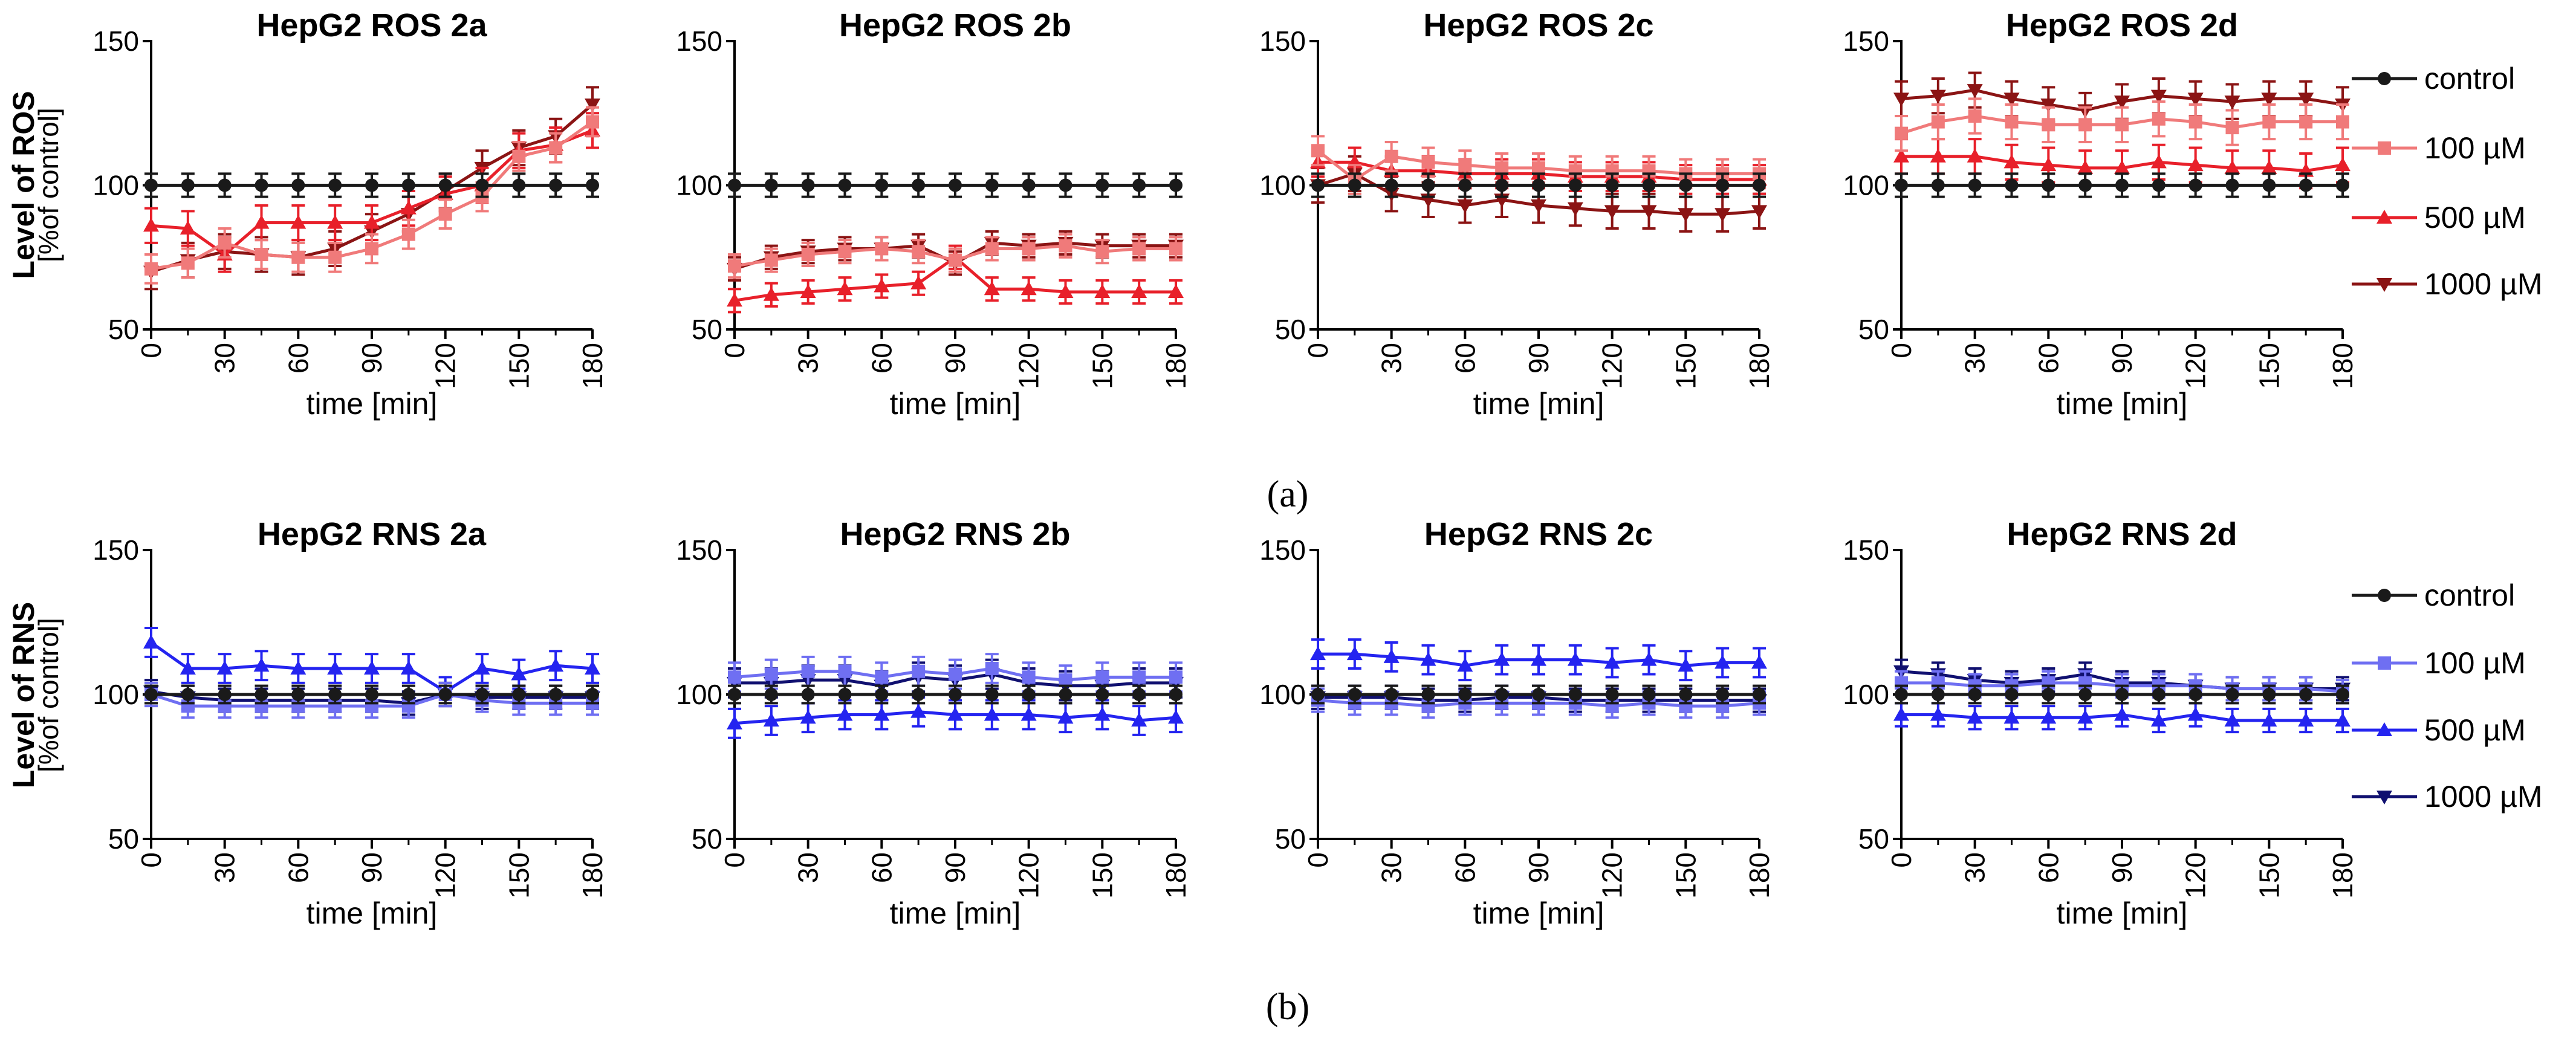 Image resolution: width=2576 pixels, height=1039 pixels. I want to click on legend-label: 100 µM, so click(2475, 663).